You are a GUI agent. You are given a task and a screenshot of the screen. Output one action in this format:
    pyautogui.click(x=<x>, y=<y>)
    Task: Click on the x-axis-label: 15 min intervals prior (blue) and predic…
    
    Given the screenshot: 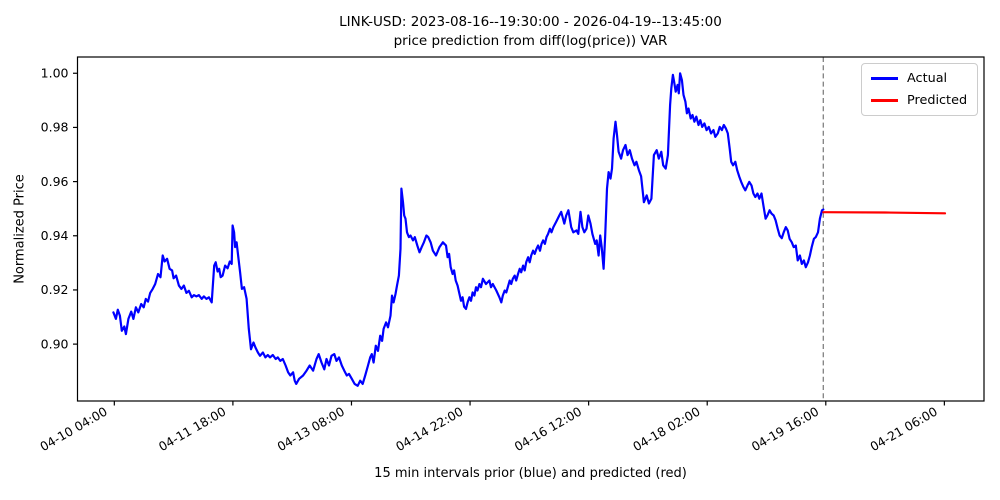 What is the action you would take?
    pyautogui.click(x=530, y=473)
    